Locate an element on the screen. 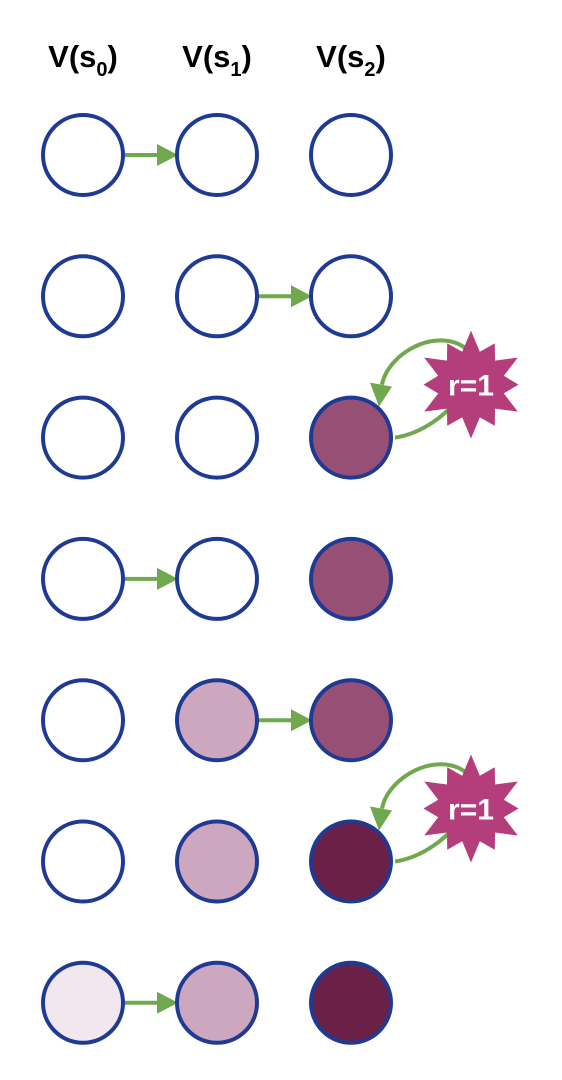  state-circle-r5-c0 is located at coordinates (83, 861).